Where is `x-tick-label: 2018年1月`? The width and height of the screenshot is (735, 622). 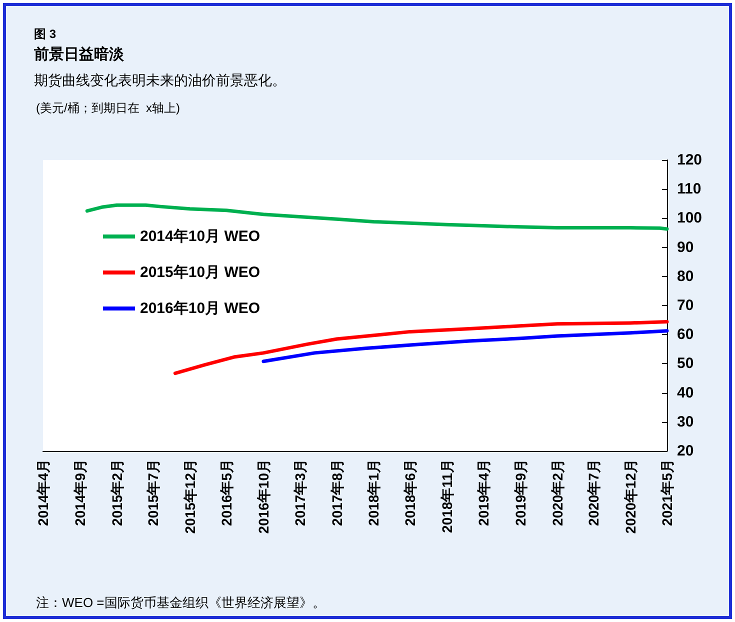
x-tick-label: 2018年1月 is located at coordinates (374, 492).